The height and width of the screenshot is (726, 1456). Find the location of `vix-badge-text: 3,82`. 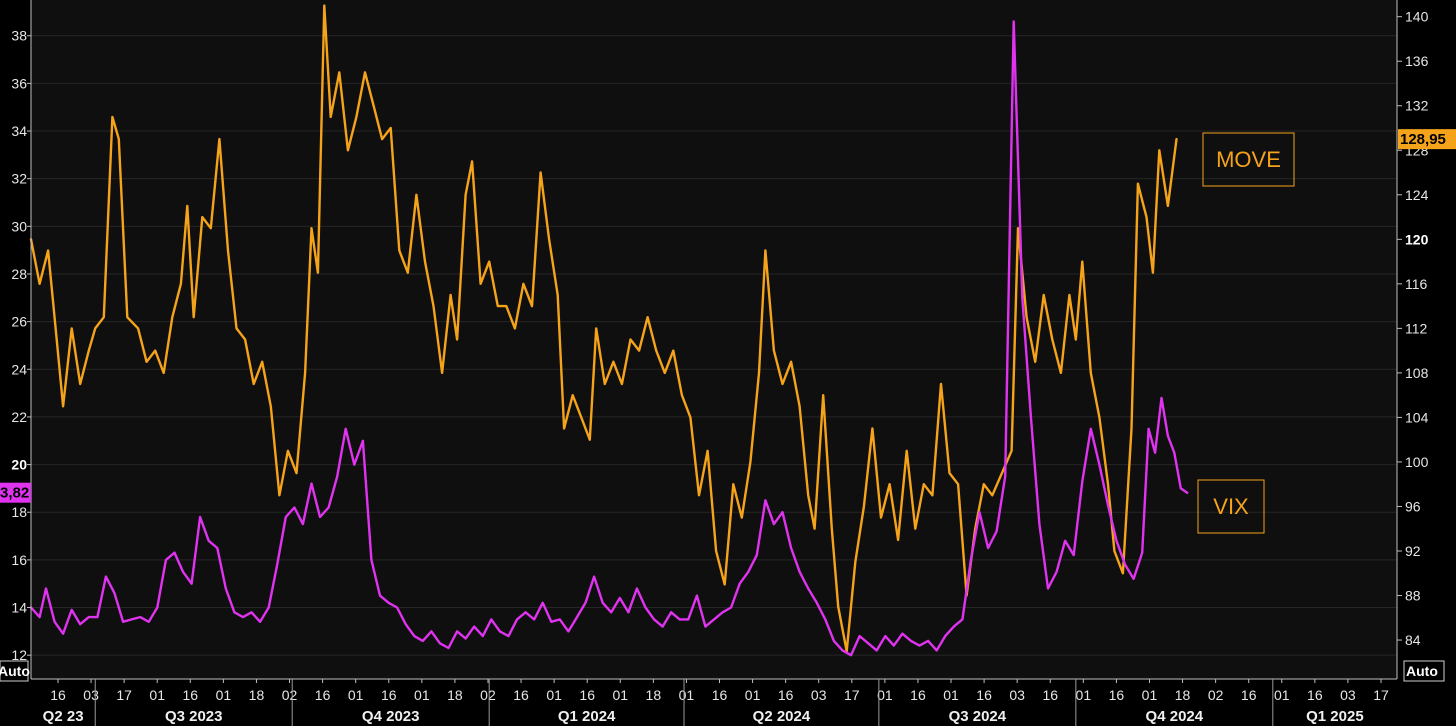

vix-badge-text: 3,82 is located at coordinates (14, 493).